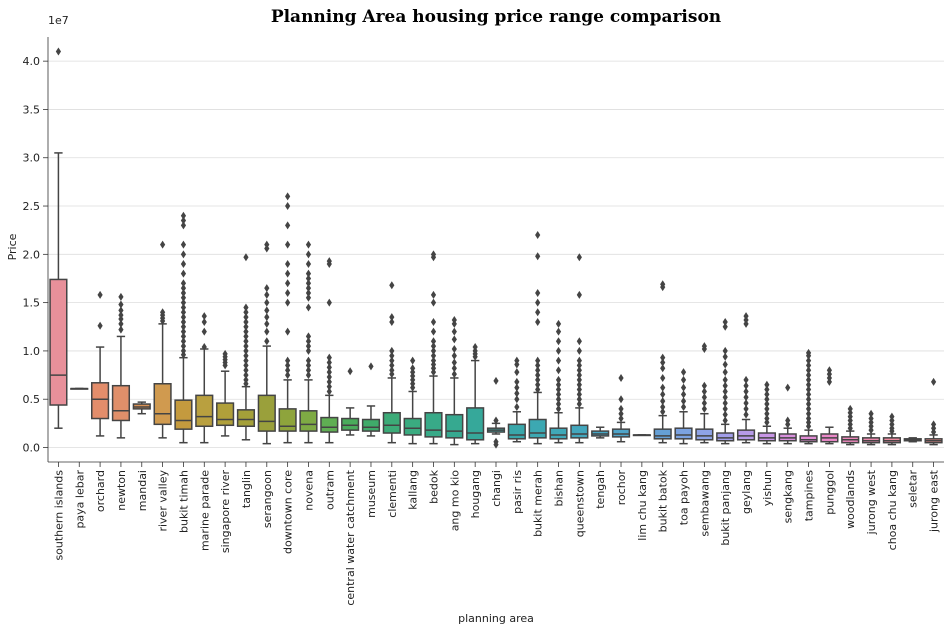 This screenshot has width=952, height=631. Describe the element at coordinates (413, 490) in the screenshot. I see `x-tick-label-17: kallang` at that location.